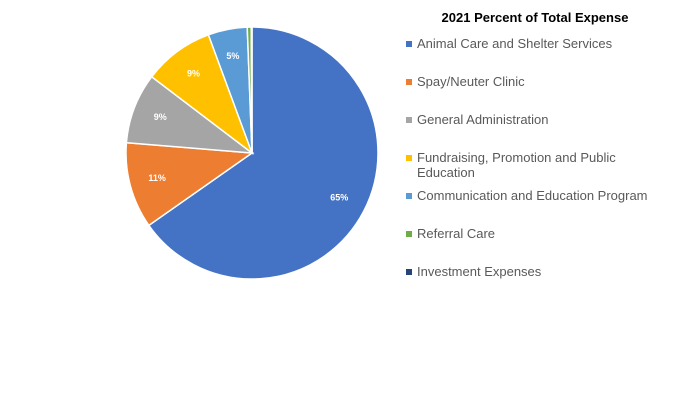 The height and width of the screenshot is (400, 700). What do you see at coordinates (471, 81) in the screenshot?
I see `legend-label-2: Spay/Neuter Clinic` at bounding box center [471, 81].